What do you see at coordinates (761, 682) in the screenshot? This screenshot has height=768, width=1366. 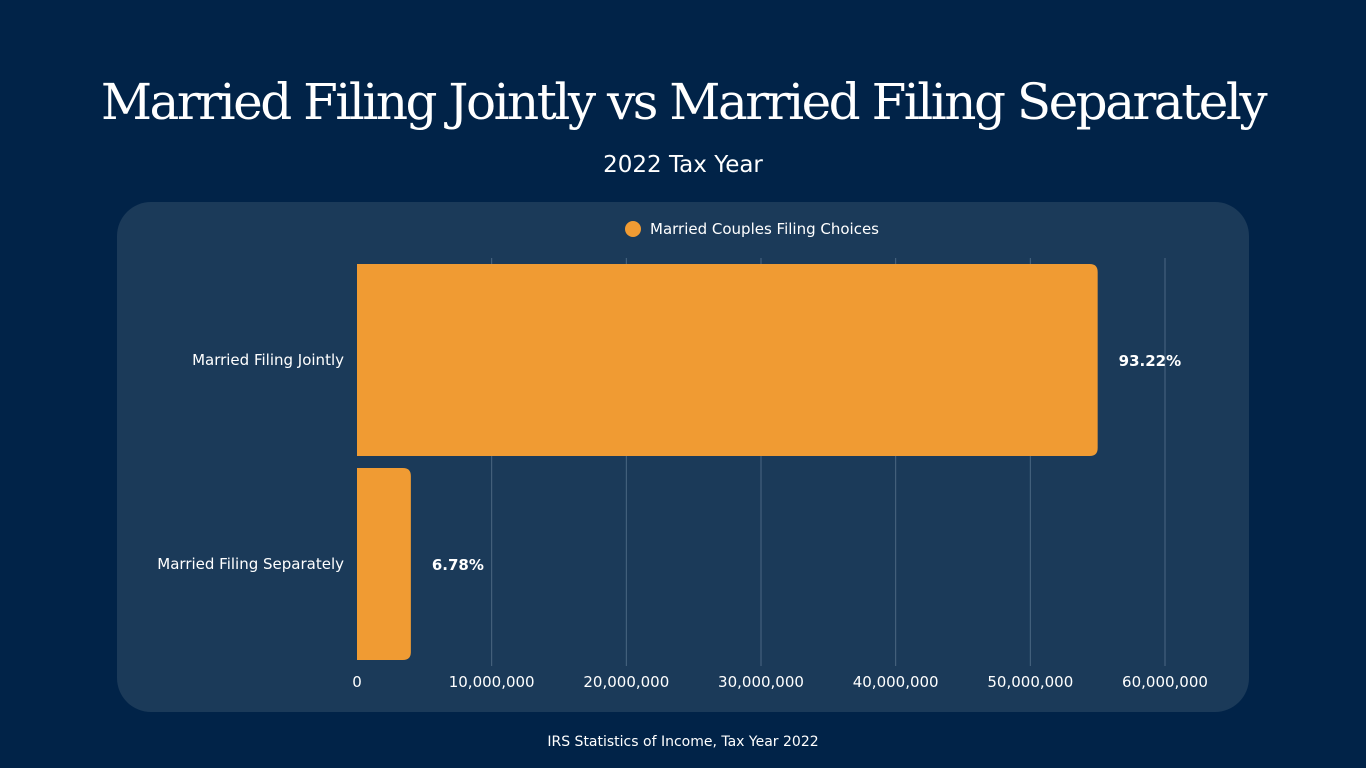 I see `x-tick-label: 30,000,000` at bounding box center [761, 682].